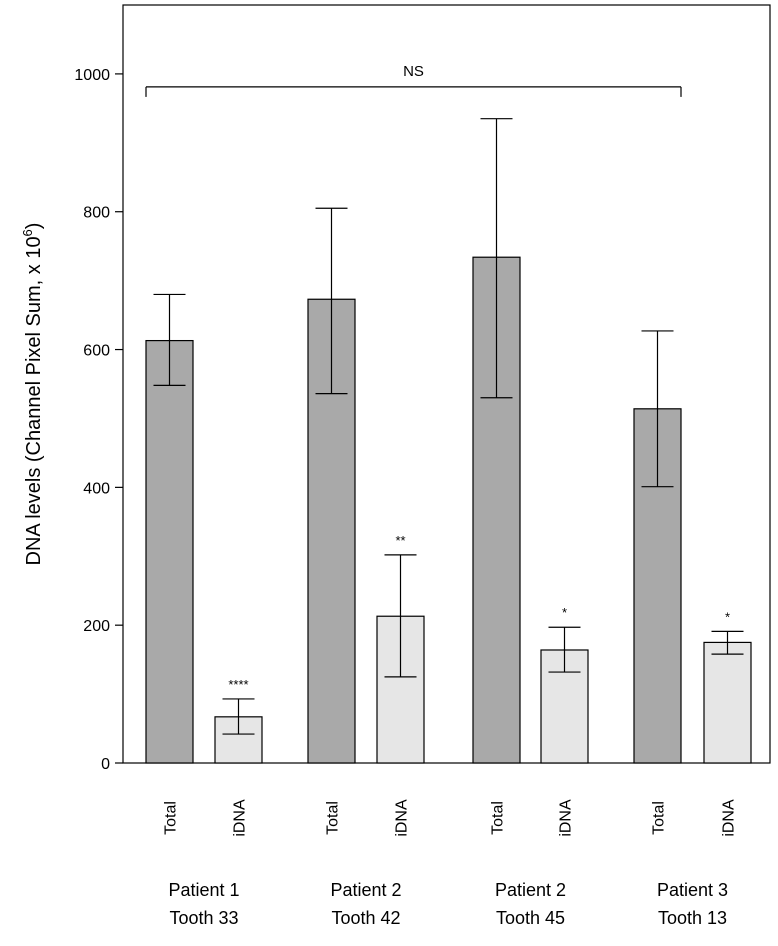 This screenshot has height=946, width=778. What do you see at coordinates (365, 918) in the screenshot?
I see `group-label-line2: Tooth 42` at bounding box center [365, 918].